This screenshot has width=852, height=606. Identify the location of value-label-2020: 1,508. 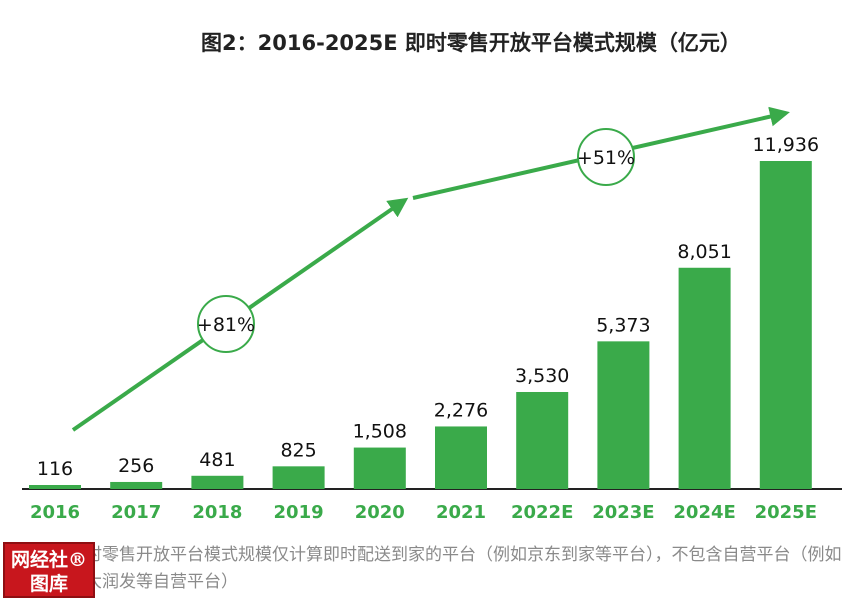
(380, 432).